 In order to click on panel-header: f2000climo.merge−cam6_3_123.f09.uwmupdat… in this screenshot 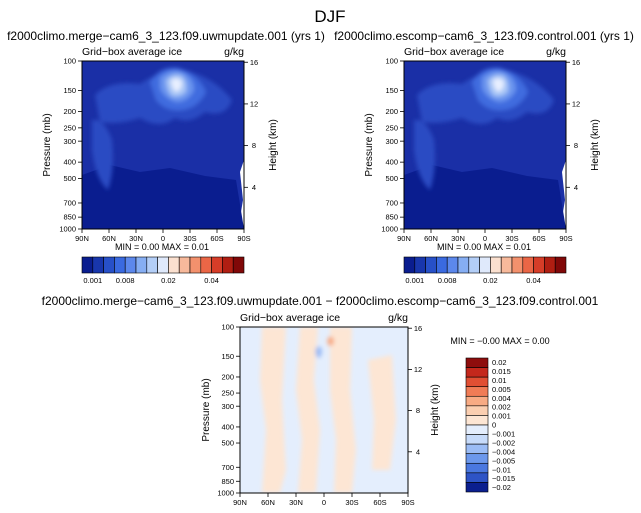, I will do `click(166, 36)`.